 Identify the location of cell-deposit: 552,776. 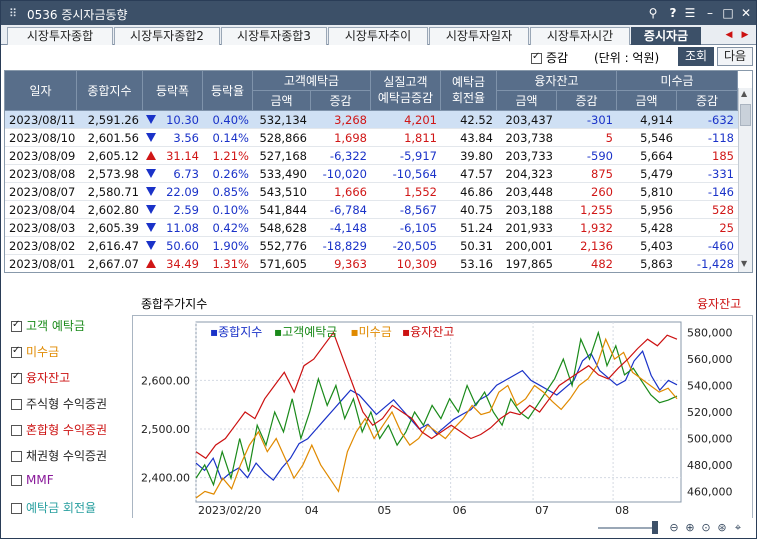
(283, 246).